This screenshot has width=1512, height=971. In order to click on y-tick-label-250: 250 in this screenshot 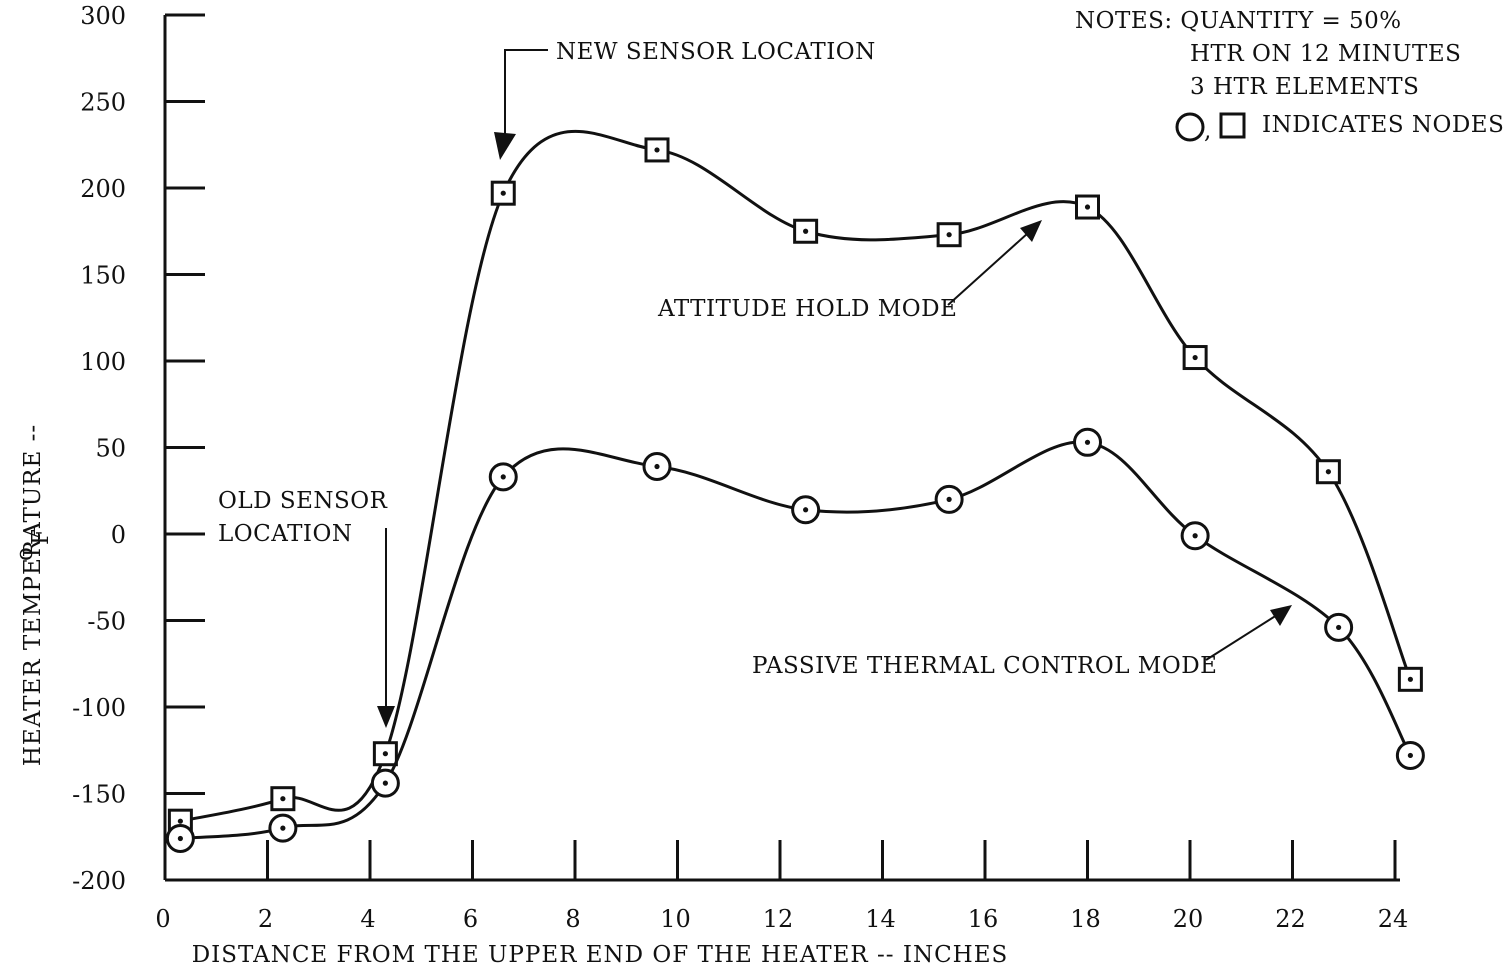, I will do `click(103, 103)`.